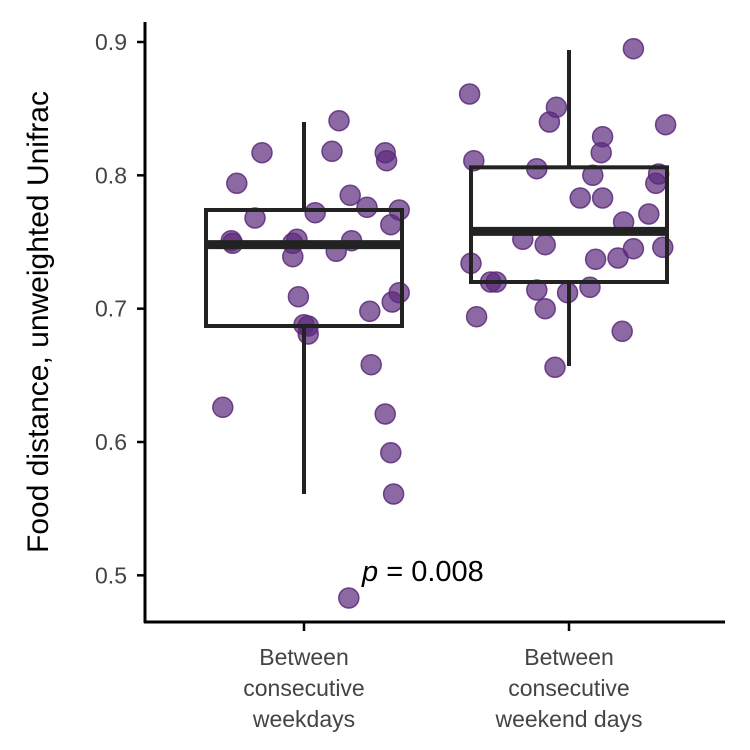 Image resolution: width=750 pixels, height=750 pixels. What do you see at coordinates (111, 309) in the screenshot?
I see `y-tick-label: 0.7` at bounding box center [111, 309].